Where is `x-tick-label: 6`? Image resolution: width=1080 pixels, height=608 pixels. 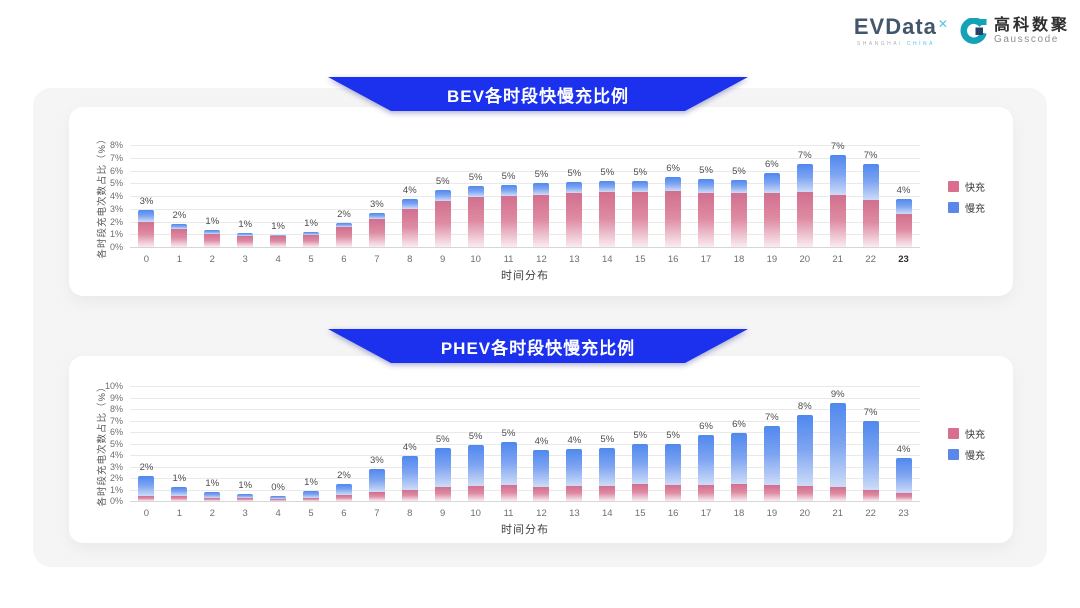 x-tick-label: 6 is located at coordinates (344, 513).